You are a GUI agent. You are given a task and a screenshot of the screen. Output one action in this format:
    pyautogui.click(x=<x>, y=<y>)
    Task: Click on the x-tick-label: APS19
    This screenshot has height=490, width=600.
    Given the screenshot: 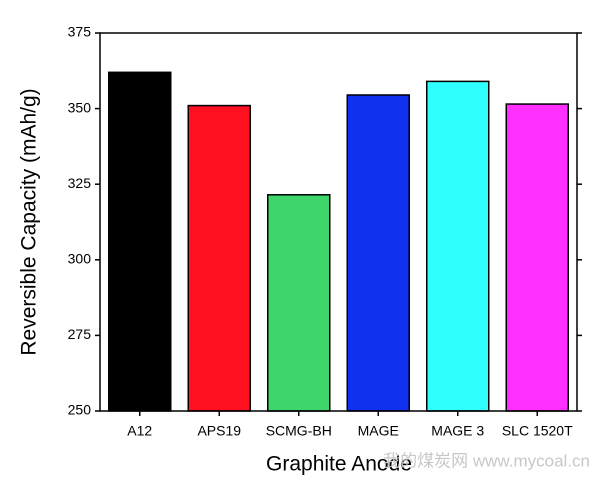 What is the action you would take?
    pyautogui.click(x=219, y=431)
    